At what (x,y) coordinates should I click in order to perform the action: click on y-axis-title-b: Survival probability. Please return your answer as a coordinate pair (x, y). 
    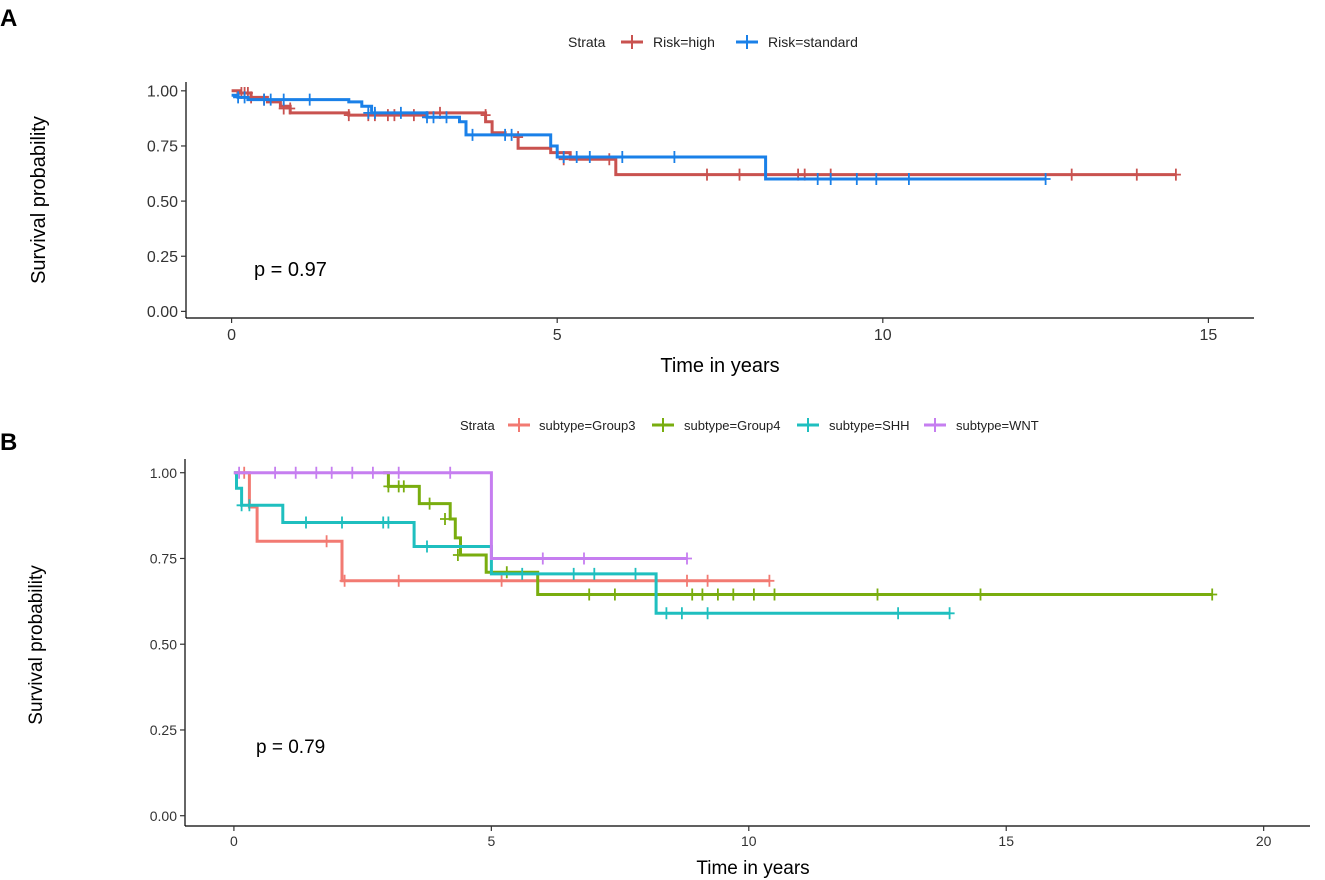
    Looking at the image, I should click on (36, 645).